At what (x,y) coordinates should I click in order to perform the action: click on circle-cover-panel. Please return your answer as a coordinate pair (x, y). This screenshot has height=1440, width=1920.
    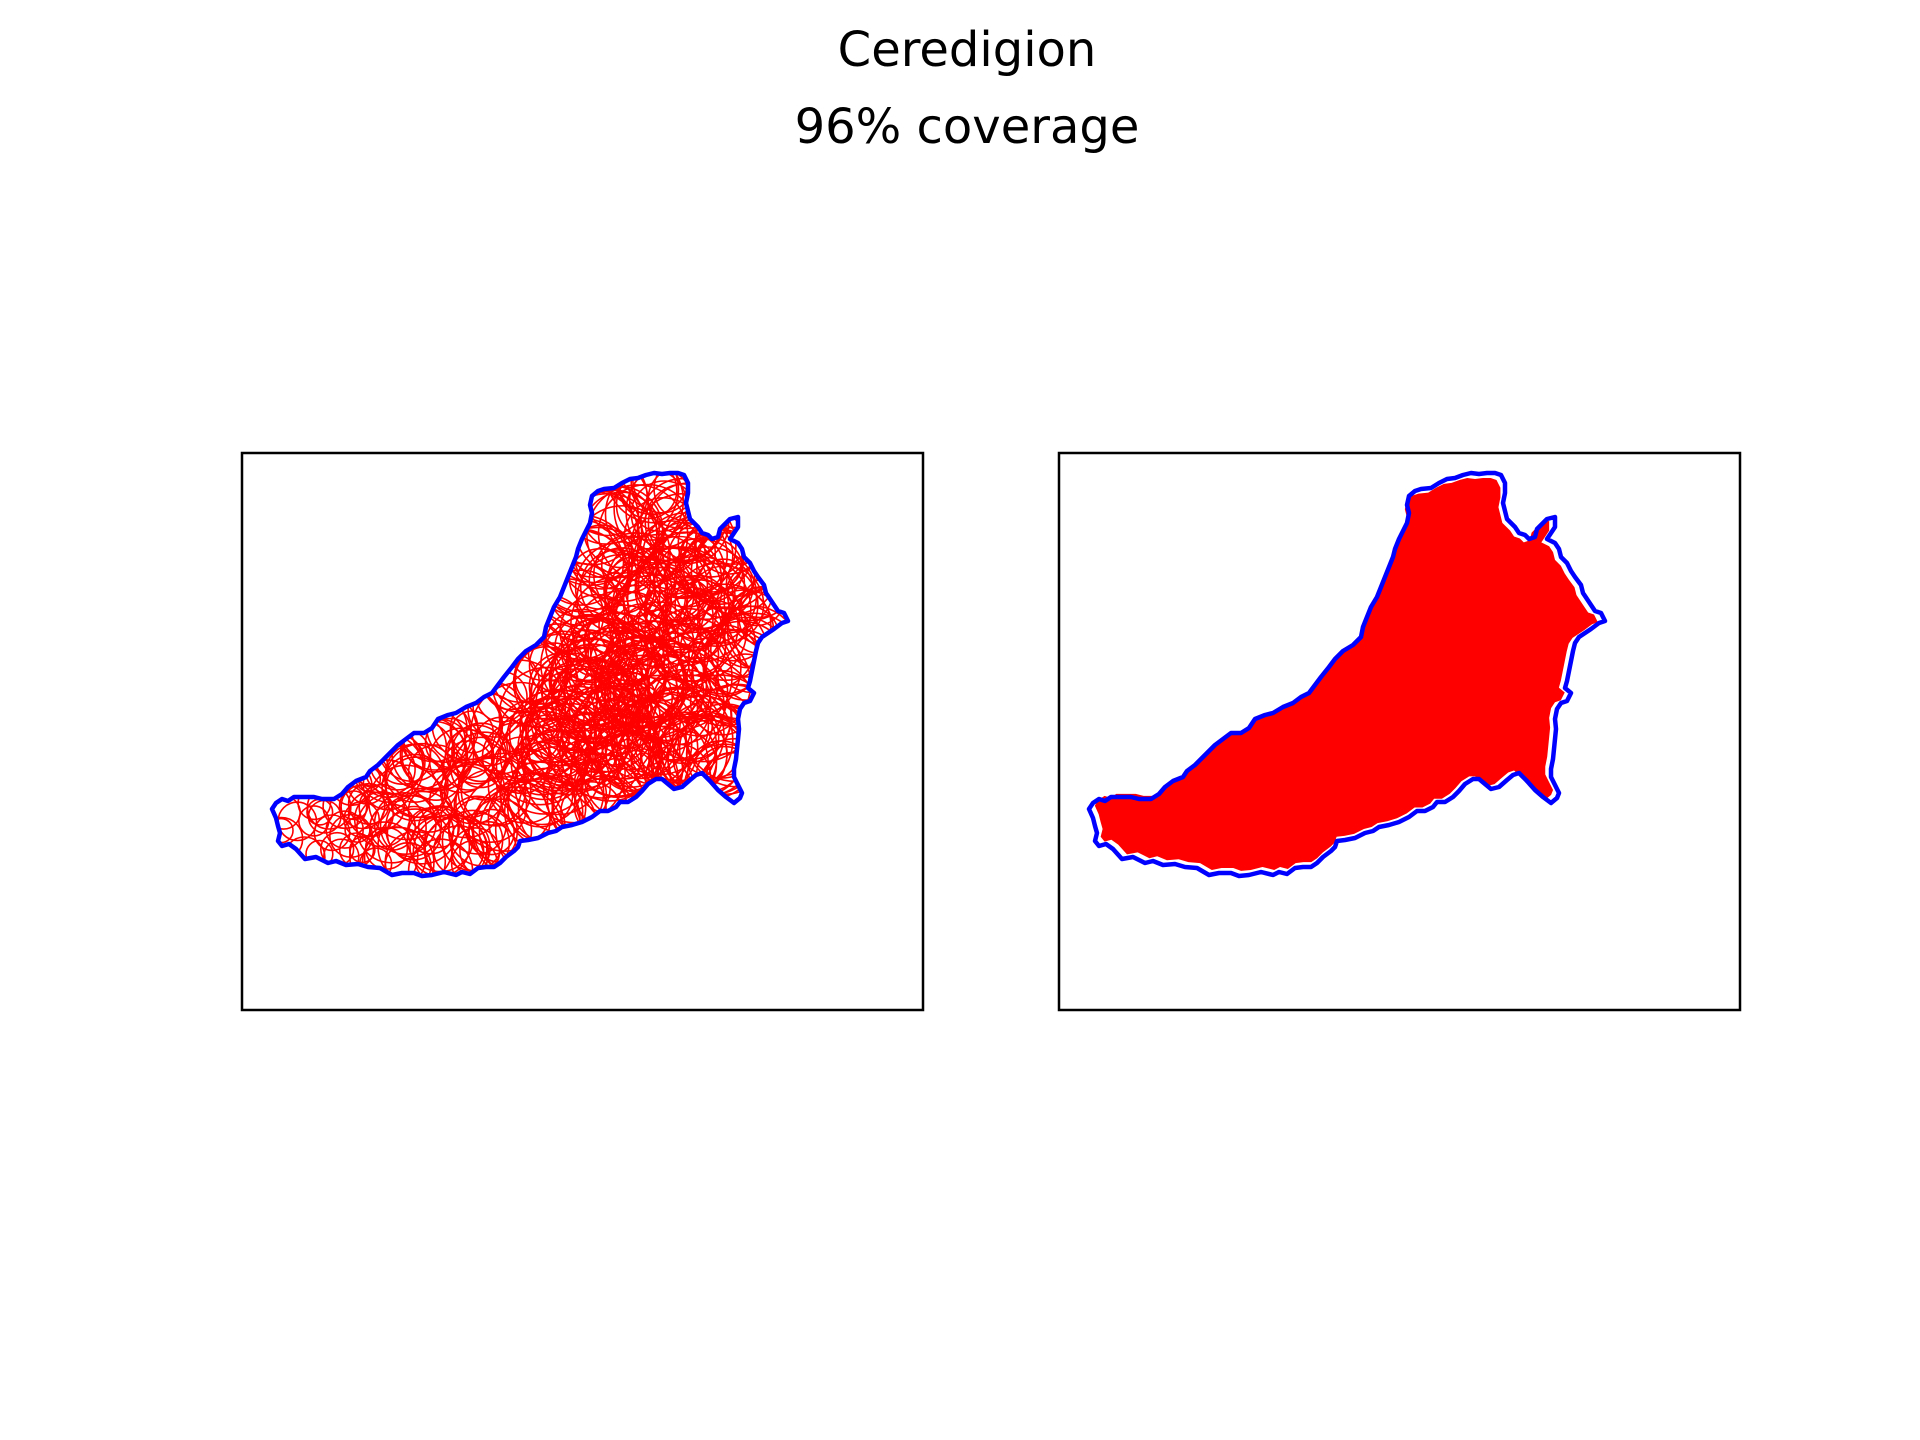
    Looking at the image, I should click on (582, 731).